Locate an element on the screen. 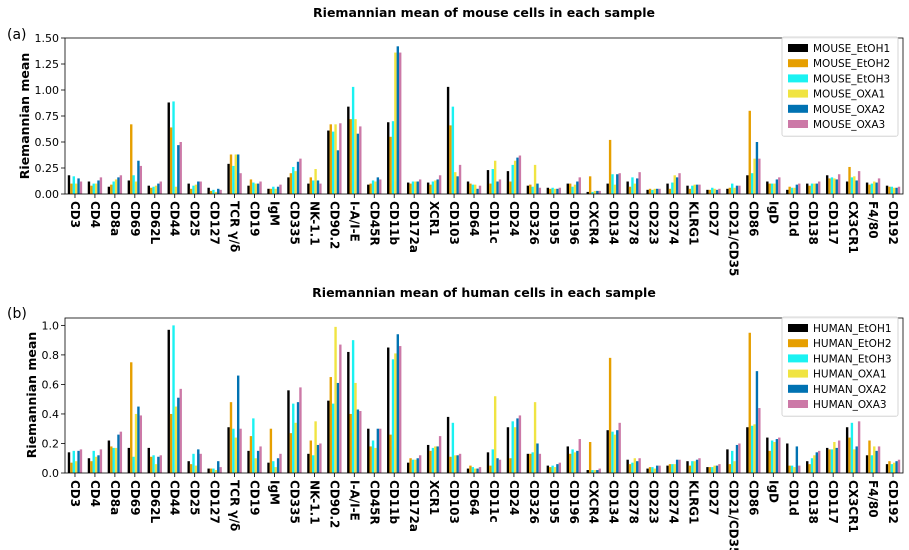 This screenshot has width=909, height=550. x-tick-label: NK-1.1 is located at coordinates (314, 223).